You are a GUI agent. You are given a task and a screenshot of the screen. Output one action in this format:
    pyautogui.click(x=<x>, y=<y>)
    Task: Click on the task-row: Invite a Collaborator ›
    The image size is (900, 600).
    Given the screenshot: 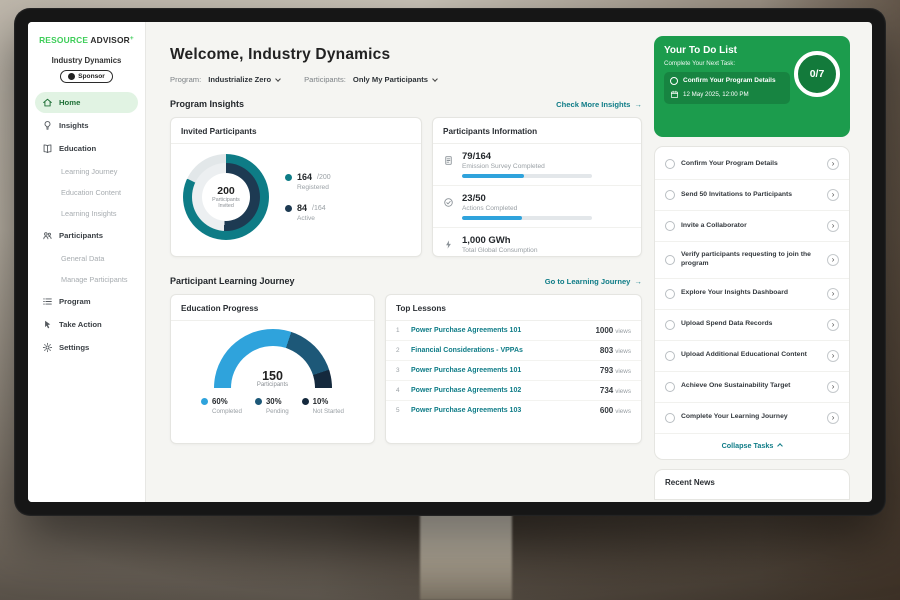 What is the action you would take?
    pyautogui.click(x=752, y=226)
    